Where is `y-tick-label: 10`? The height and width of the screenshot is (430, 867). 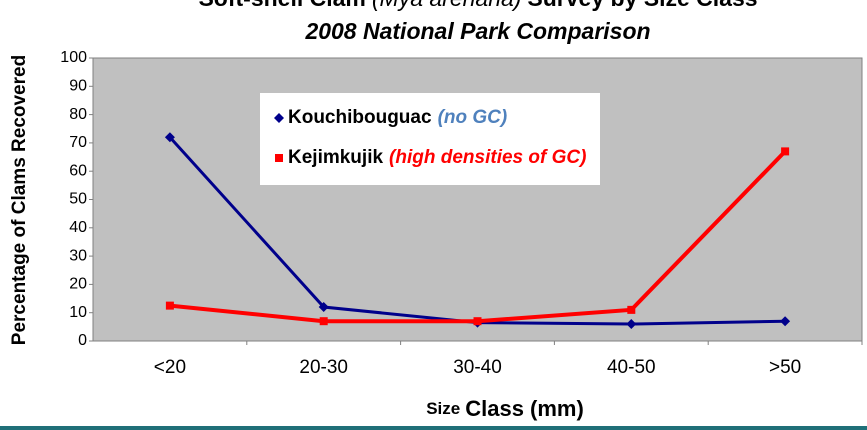
y-tick-label: 10 is located at coordinates (78, 312).